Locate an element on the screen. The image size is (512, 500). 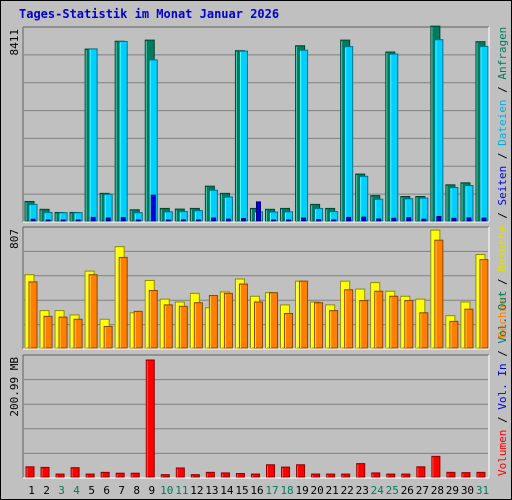
legend-entry-volumen: Volumen is located at coordinates (502, 453).